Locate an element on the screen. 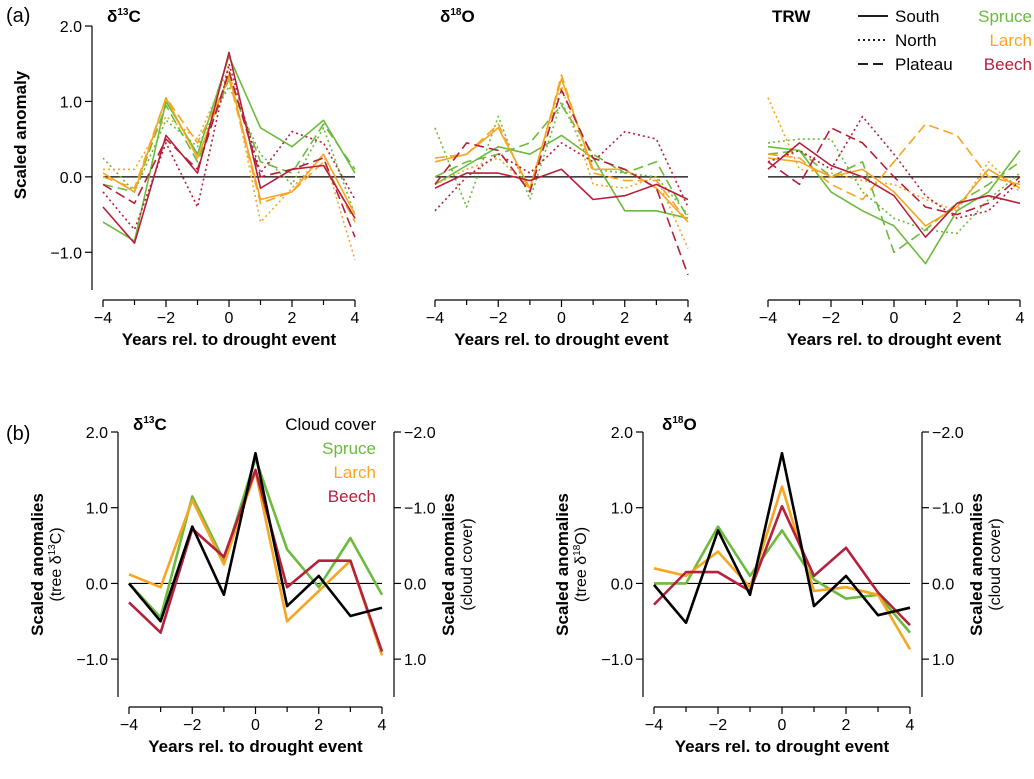  plot-a2: −4 −2 0 2 4 Years rel. to drought event δ18O is located at coordinates (559, 178).